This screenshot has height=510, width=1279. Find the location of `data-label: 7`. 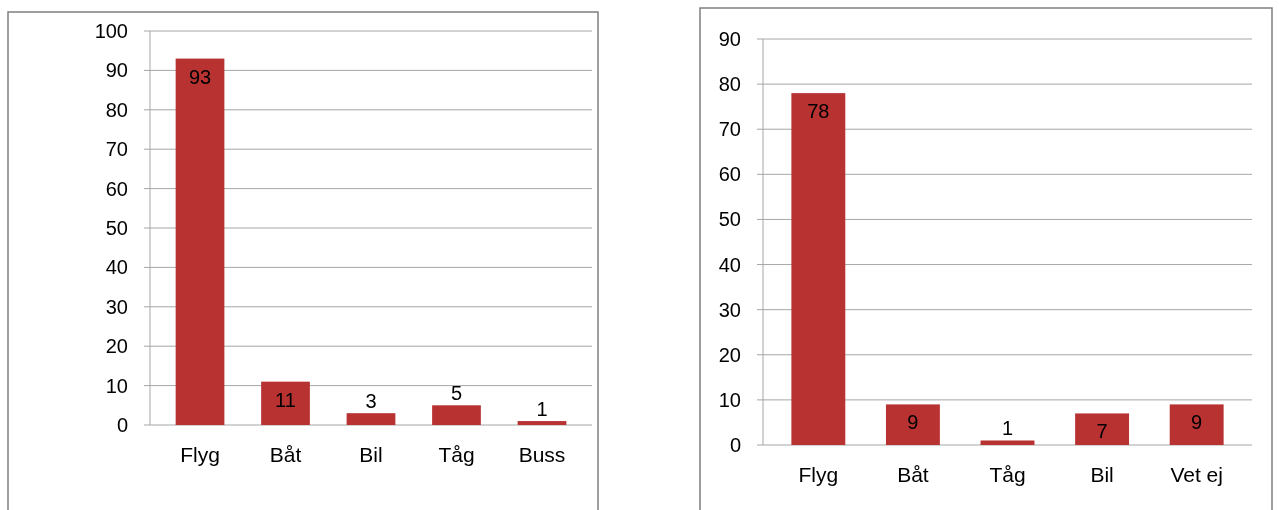

data-label: 7 is located at coordinates (1102, 431).